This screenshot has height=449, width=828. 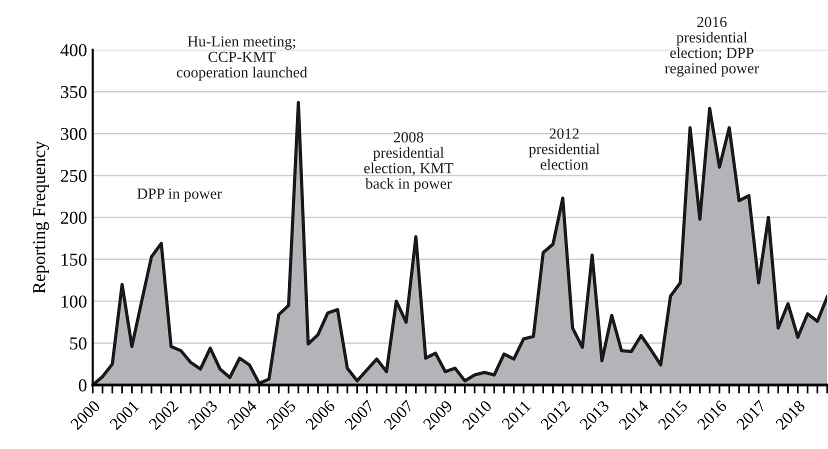 I want to click on y-tick-label: 400, so click(x=73, y=50).